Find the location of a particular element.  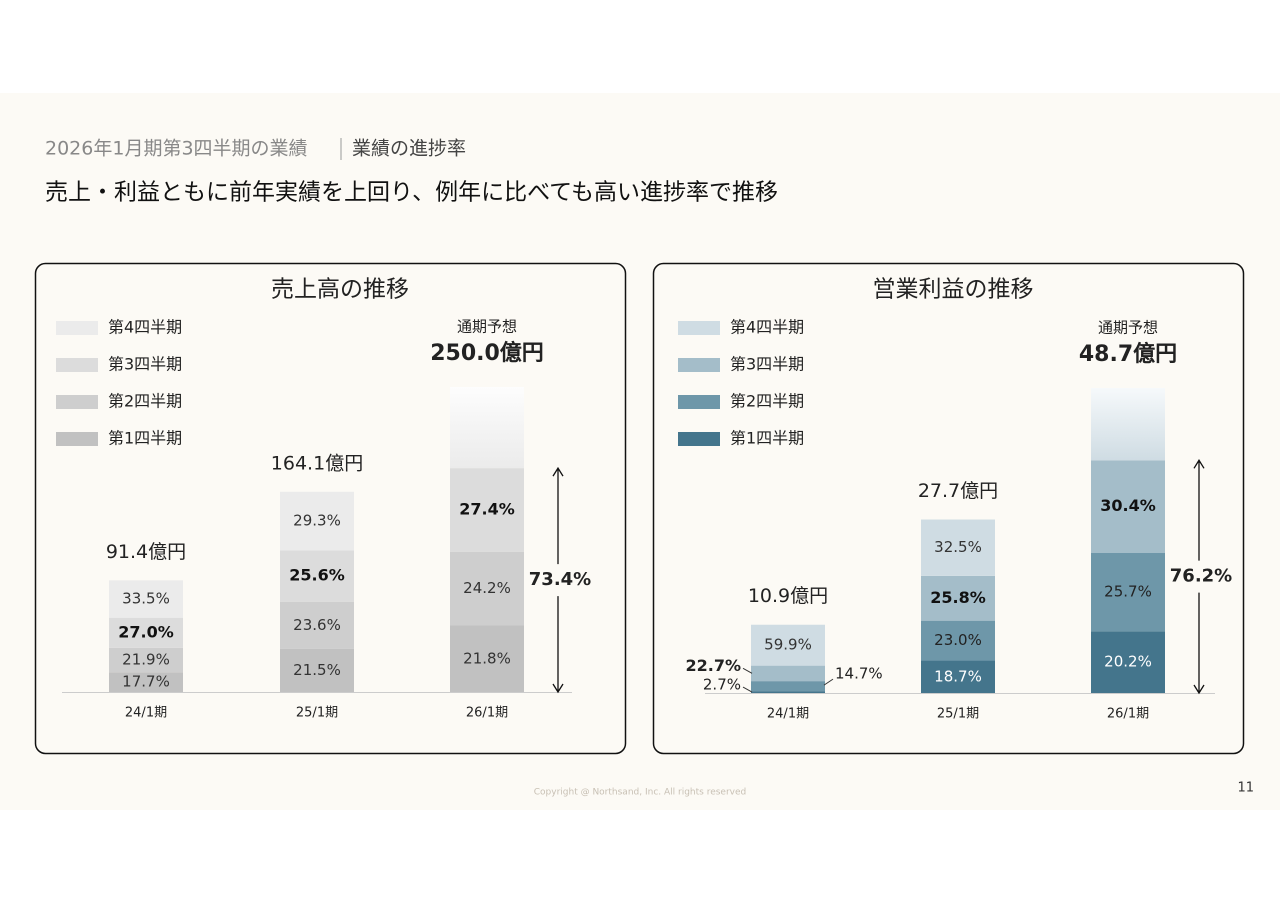

data-label: 21.8% is located at coordinates (487, 658).